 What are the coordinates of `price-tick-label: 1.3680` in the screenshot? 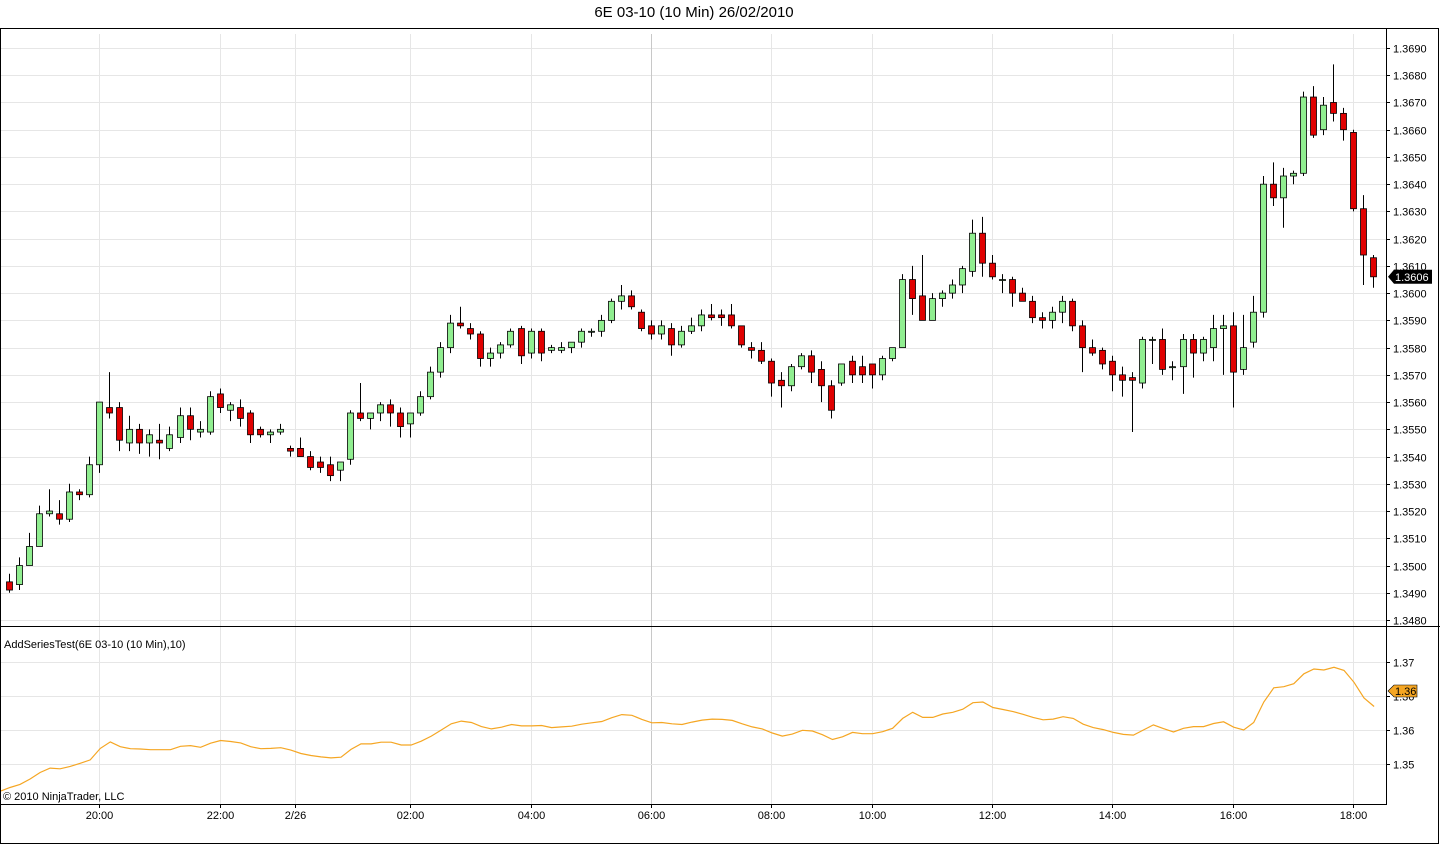 It's located at (1410, 77).